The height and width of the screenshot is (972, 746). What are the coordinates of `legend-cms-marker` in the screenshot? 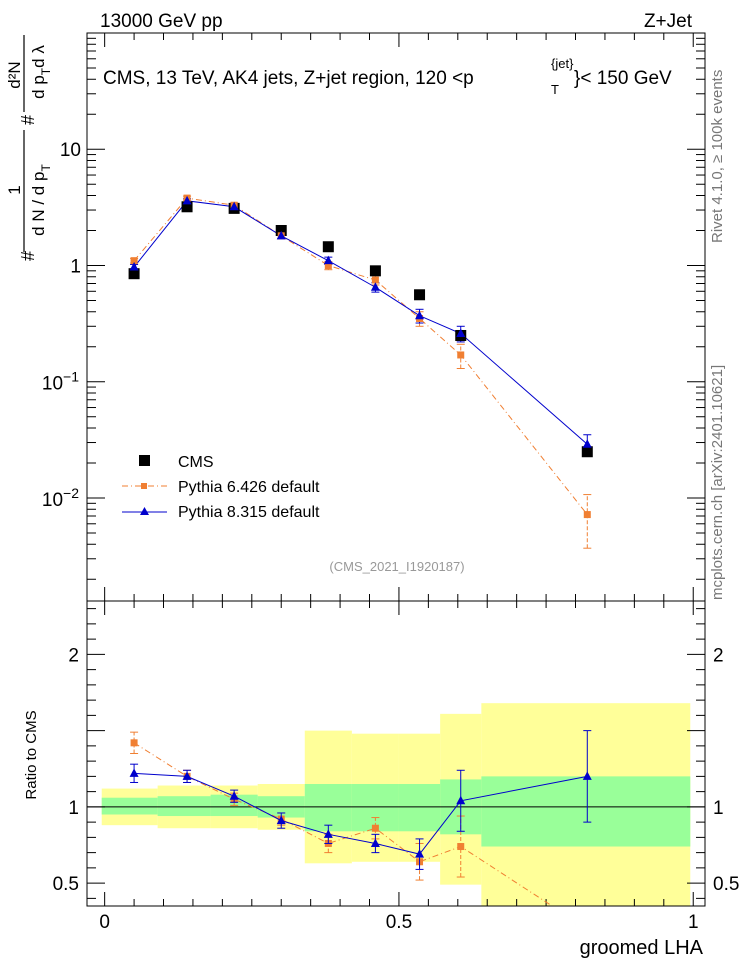 It's located at (144, 460).